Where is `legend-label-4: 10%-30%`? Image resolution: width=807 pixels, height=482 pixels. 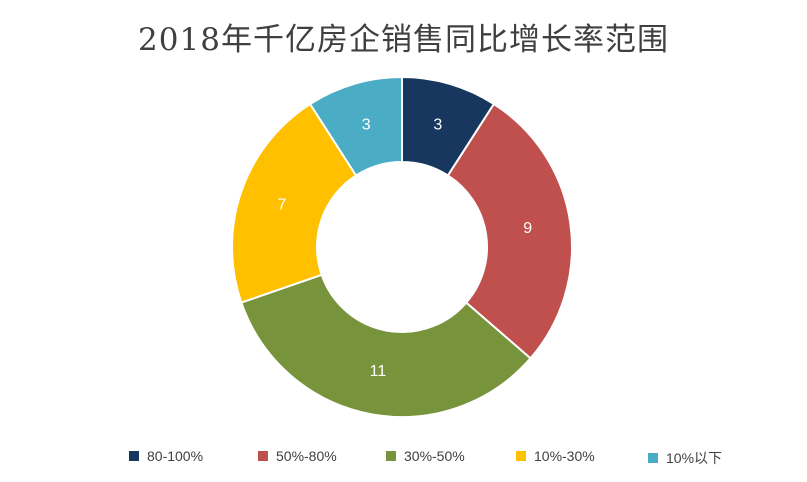 legend-label-4: 10%-30% is located at coordinates (564, 456).